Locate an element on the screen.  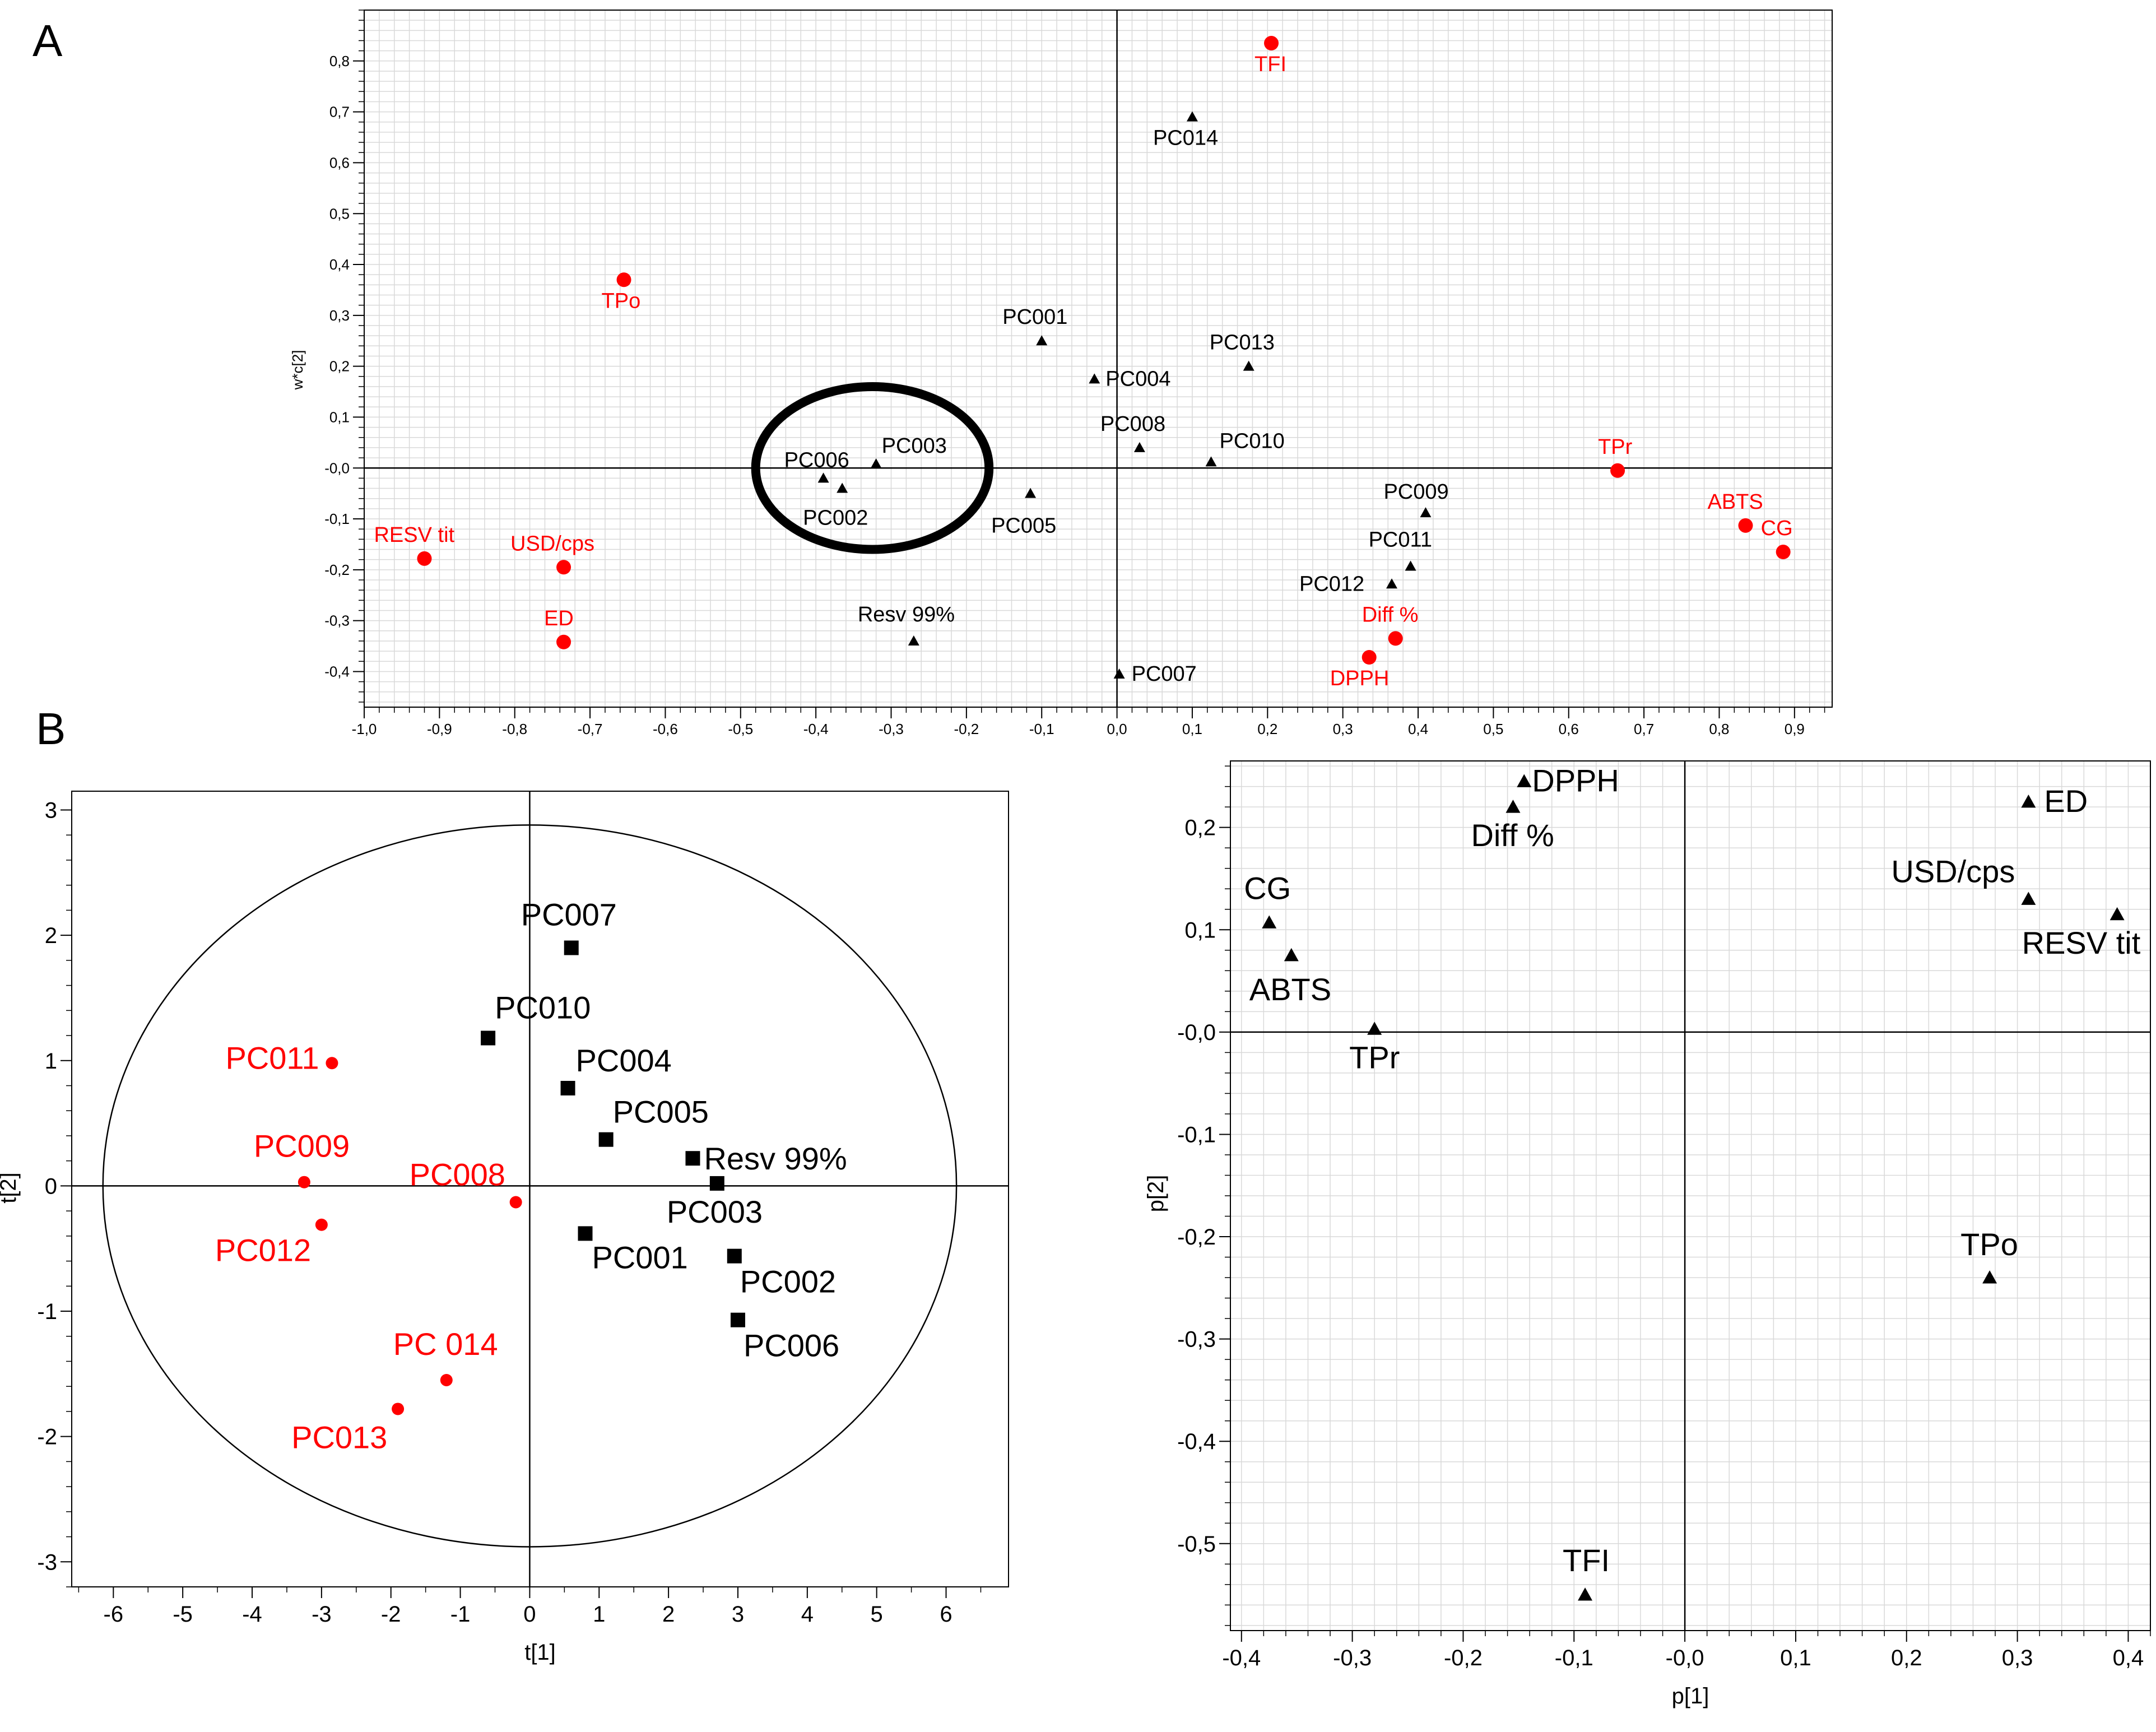
point-pc008 is located at coordinates (515, 1202).